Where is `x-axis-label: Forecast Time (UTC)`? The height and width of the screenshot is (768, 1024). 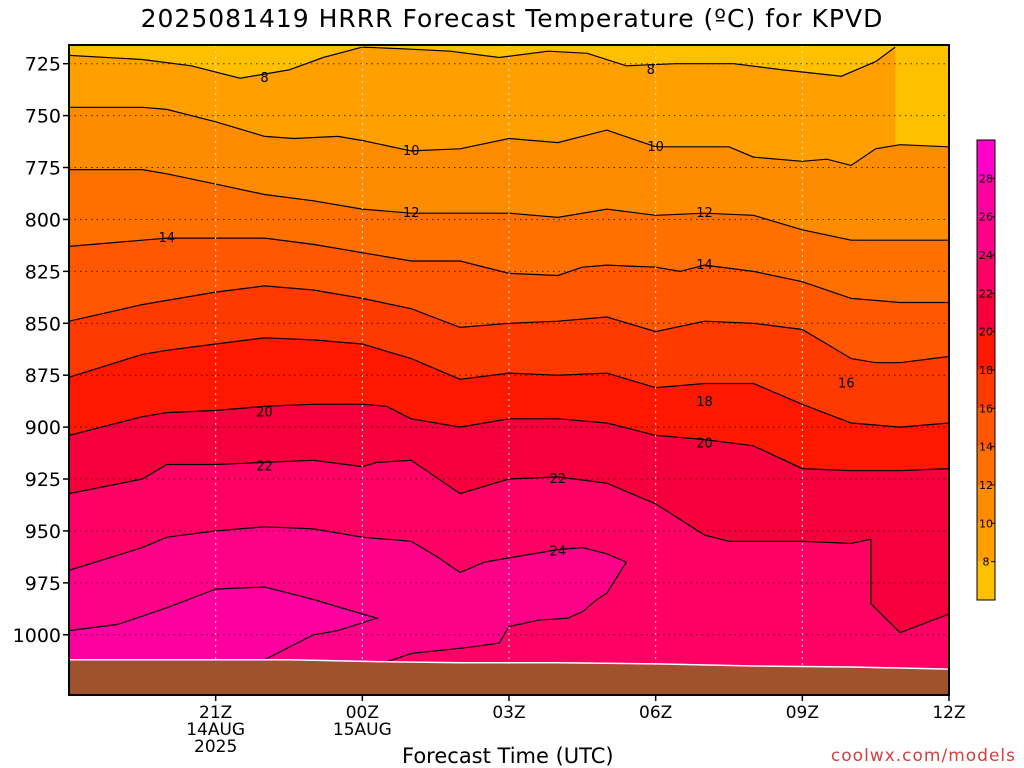 x-axis-label: Forecast Time (UTC) is located at coordinates (508, 756).